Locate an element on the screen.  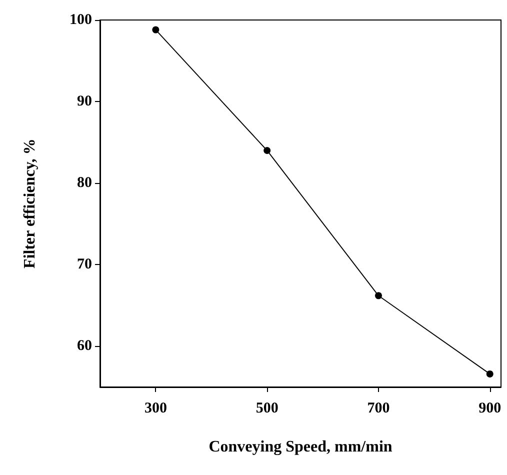
y-tick-label: 100 is located at coordinates (81, 20).